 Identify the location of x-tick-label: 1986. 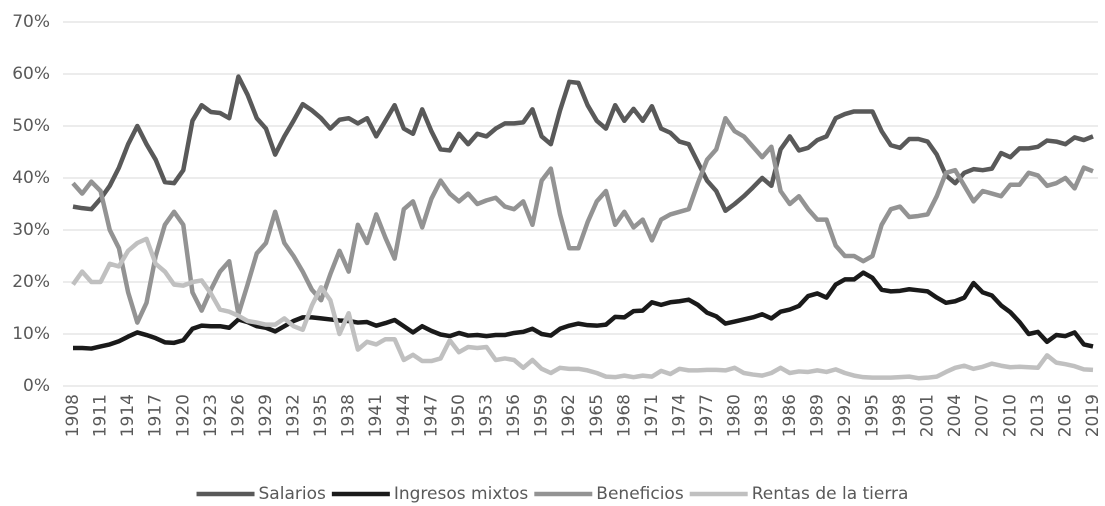
(790, 415).